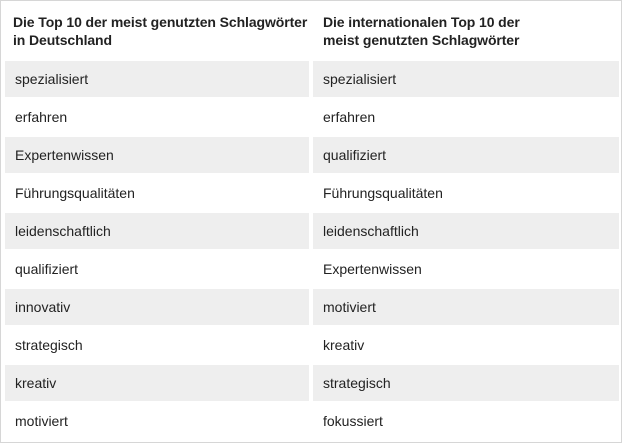 The width and height of the screenshot is (622, 443). What do you see at coordinates (311, 118) in the screenshot?
I see `table-row: erfahren erfahren` at bounding box center [311, 118].